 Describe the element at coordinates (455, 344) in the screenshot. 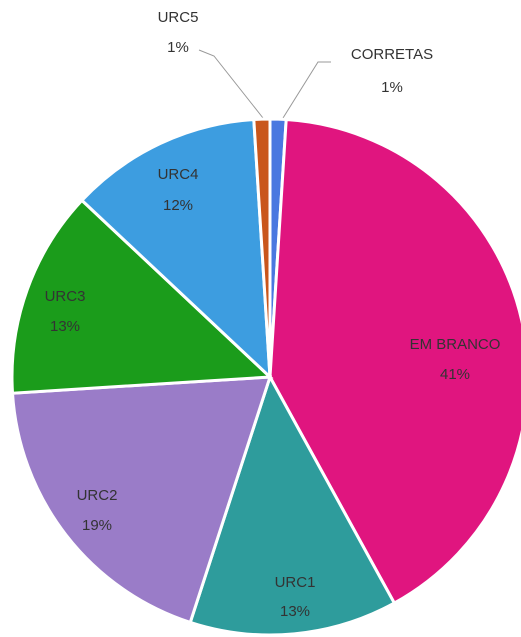

I see `slice-label: EM BRANCO` at that location.